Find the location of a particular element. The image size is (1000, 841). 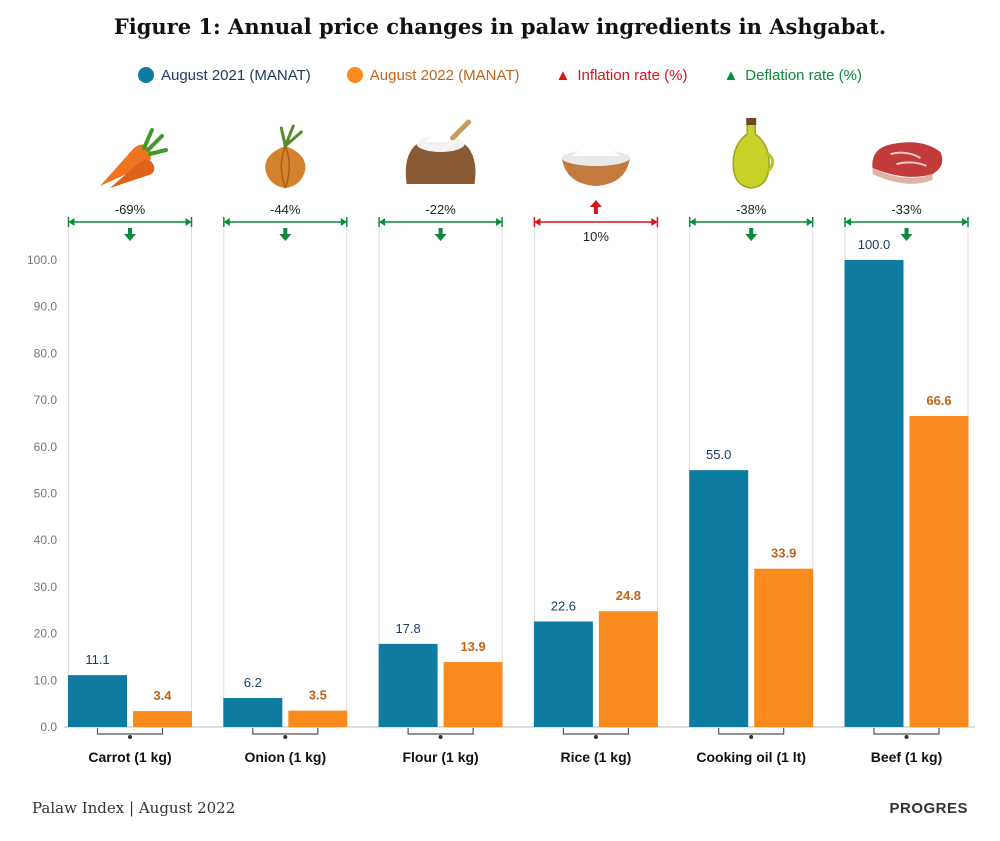

y-tick-label: 30.0 is located at coordinates (46, 587).